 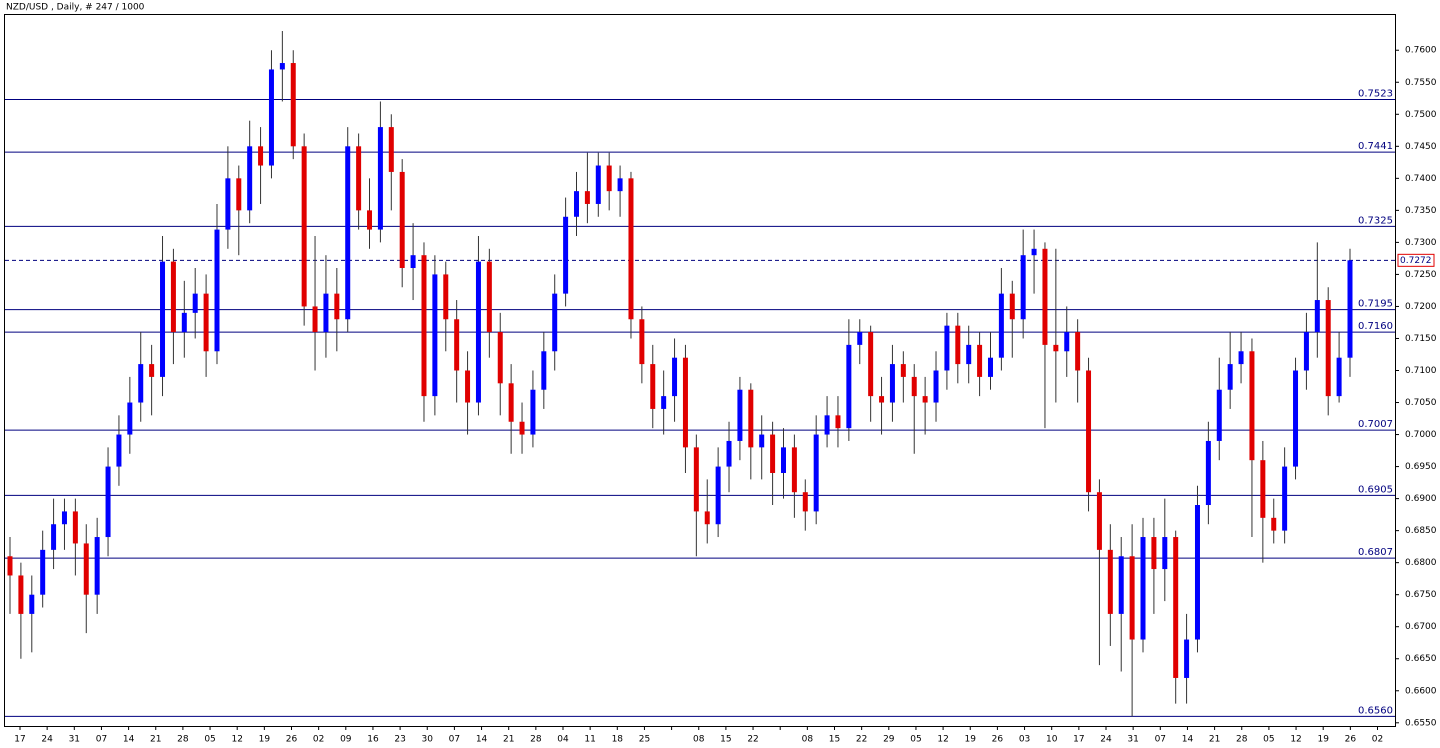 I want to click on x-tick-label: 10, so click(x=1052, y=740).